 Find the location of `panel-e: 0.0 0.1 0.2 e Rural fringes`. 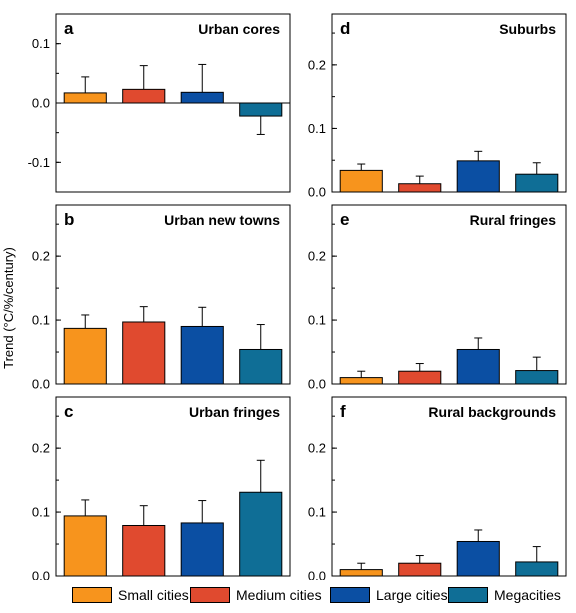

panel-e: 0.0 0.1 0.2 e Rural fringes is located at coordinates (437, 298).